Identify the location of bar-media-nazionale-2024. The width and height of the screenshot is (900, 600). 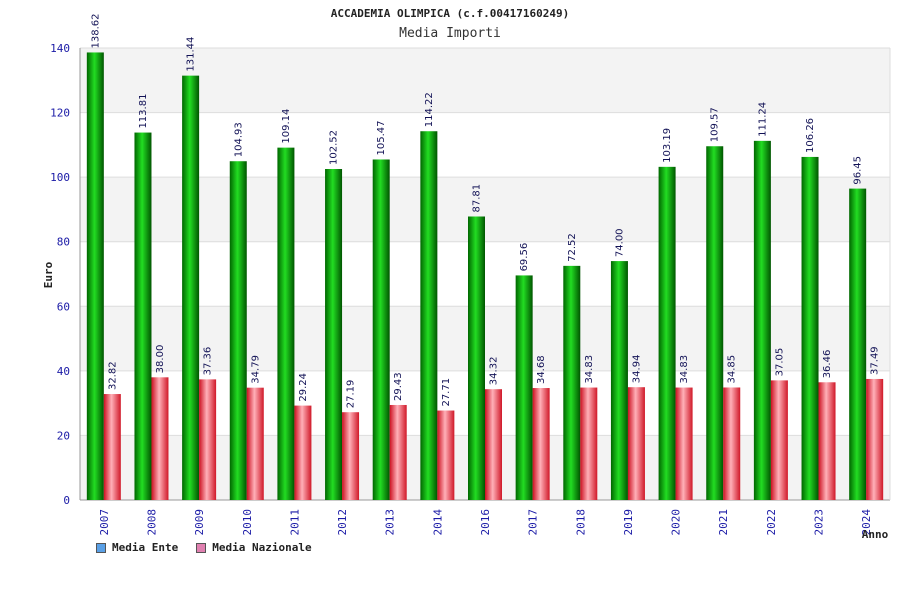
(875, 439).